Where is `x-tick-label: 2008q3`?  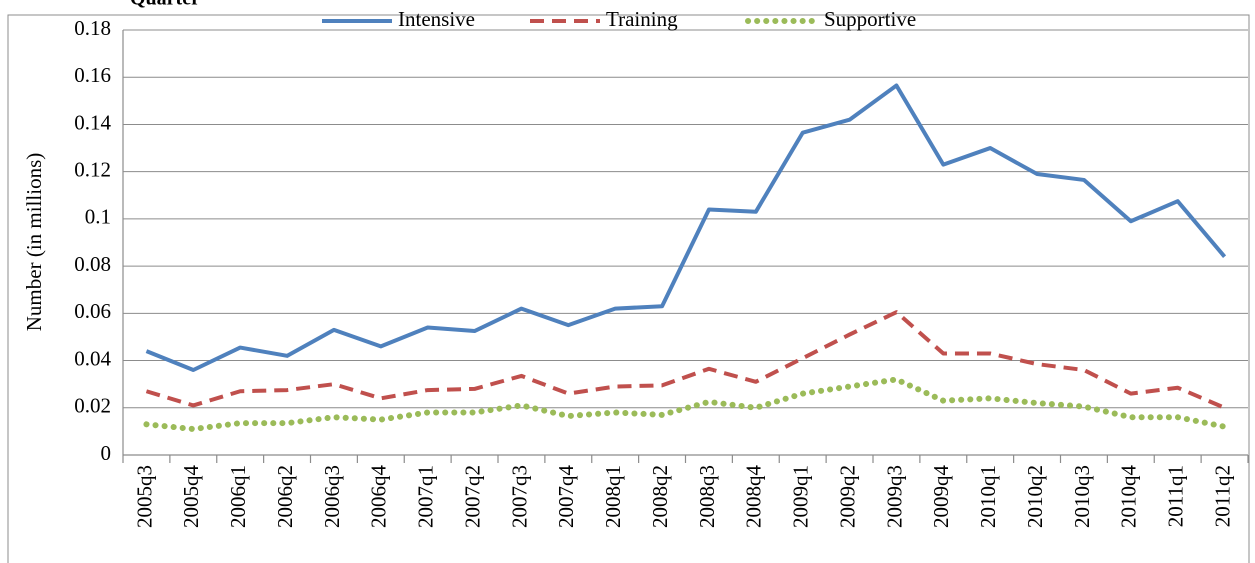 x-tick-label: 2008q3 is located at coordinates (707, 496).